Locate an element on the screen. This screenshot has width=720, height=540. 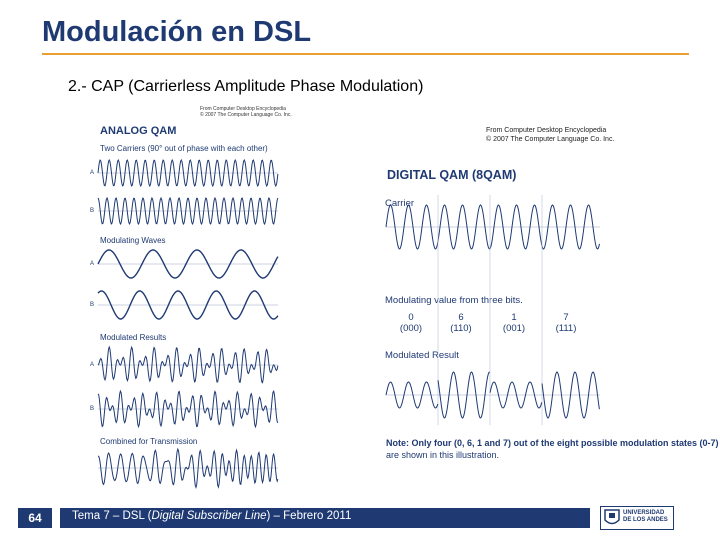
analog-source-line1: From Computer Desktop Encyclopedia is located at coordinates (243, 109).